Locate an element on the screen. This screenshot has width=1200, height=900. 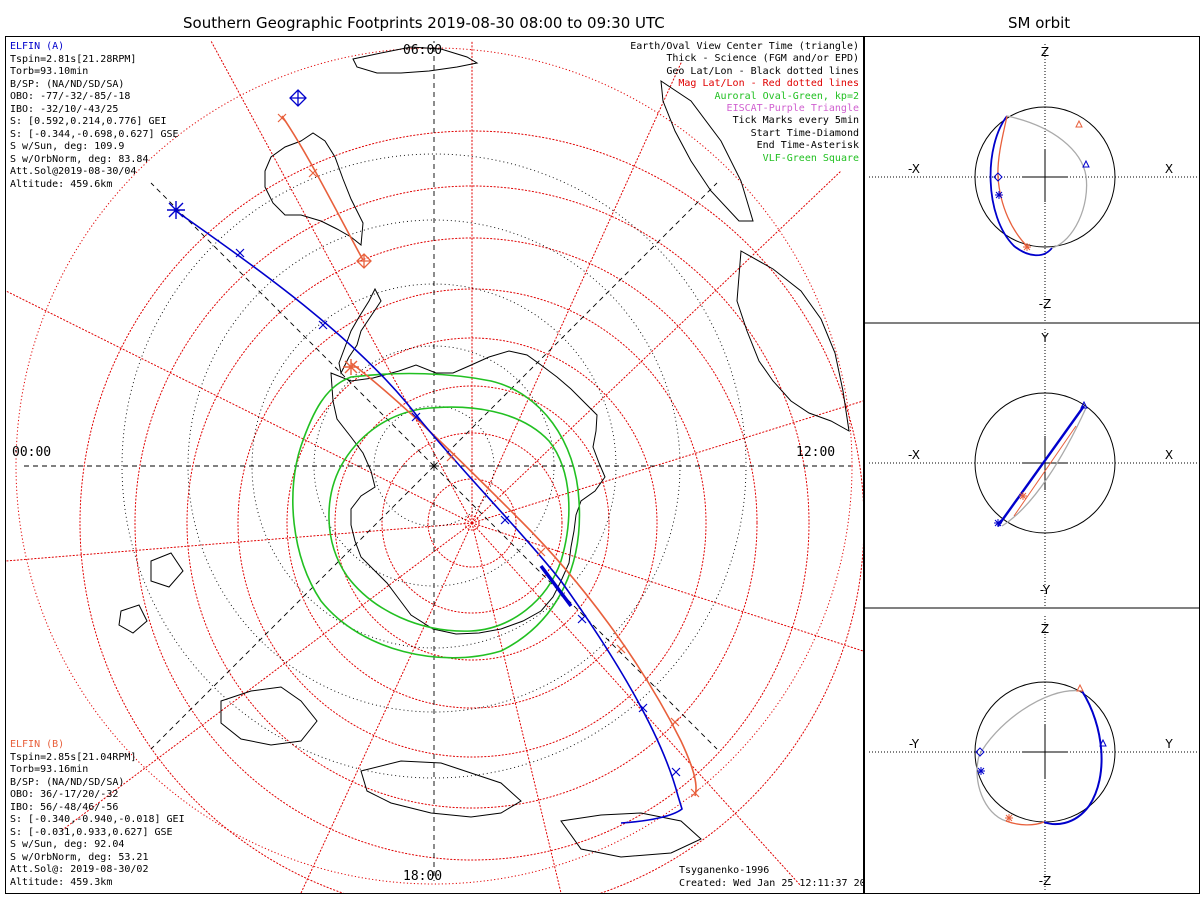
sm-panel-xy: Y -Y -X X is located at coordinates (1034, 467).